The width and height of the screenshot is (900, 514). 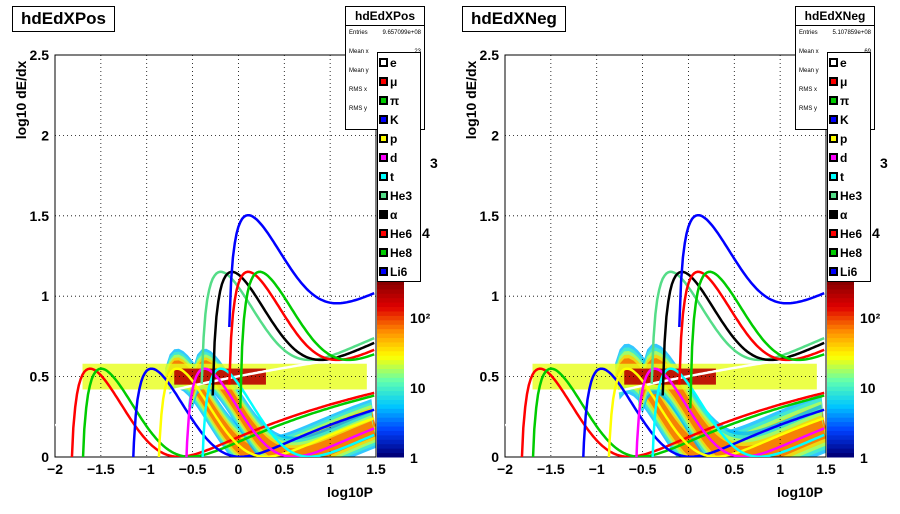 What do you see at coordinates (514, 19) in the screenshot?
I see `histogram-title: hdEdXNeg` at bounding box center [514, 19].